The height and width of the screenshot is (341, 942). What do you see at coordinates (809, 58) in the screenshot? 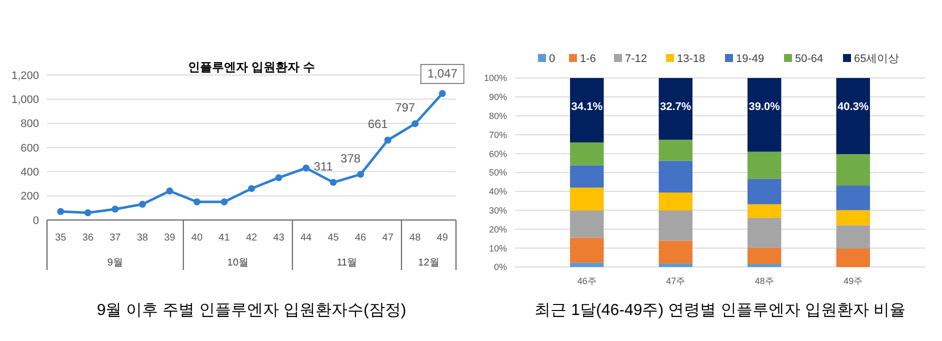
I see `legend-label: 50-64` at bounding box center [809, 58].